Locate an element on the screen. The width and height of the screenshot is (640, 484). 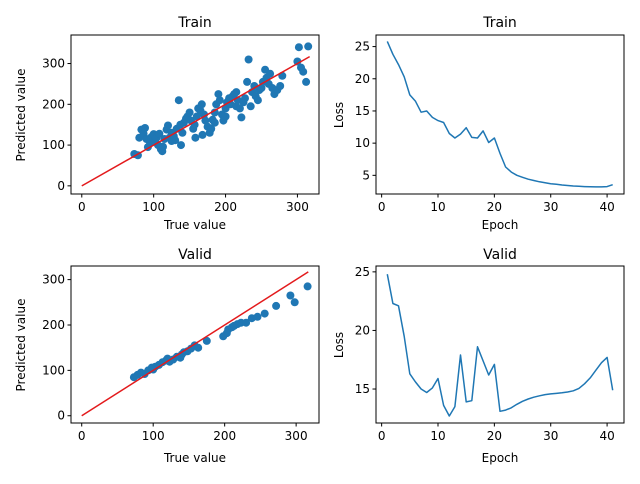
valid-loss-axes-frame is located at coordinates (500, 344).